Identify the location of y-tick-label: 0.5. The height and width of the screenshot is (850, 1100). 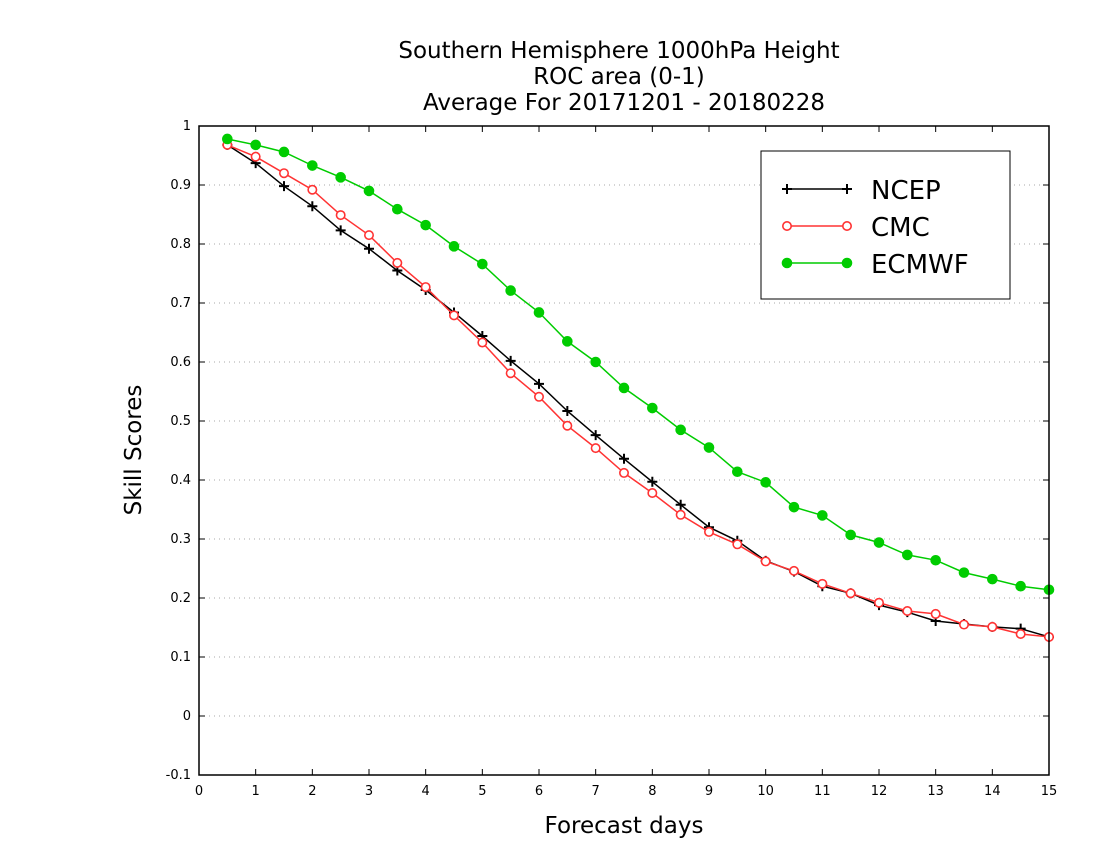
(180, 421).